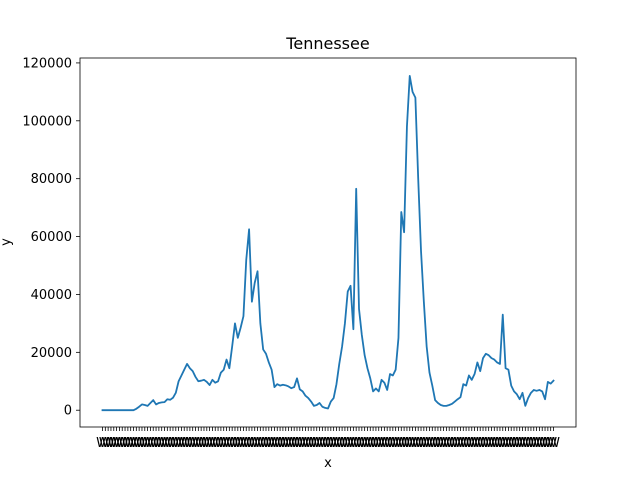 The height and width of the screenshot is (480, 640). What do you see at coordinates (51, 295) in the screenshot?
I see `y-tick-label: 40000` at bounding box center [51, 295].